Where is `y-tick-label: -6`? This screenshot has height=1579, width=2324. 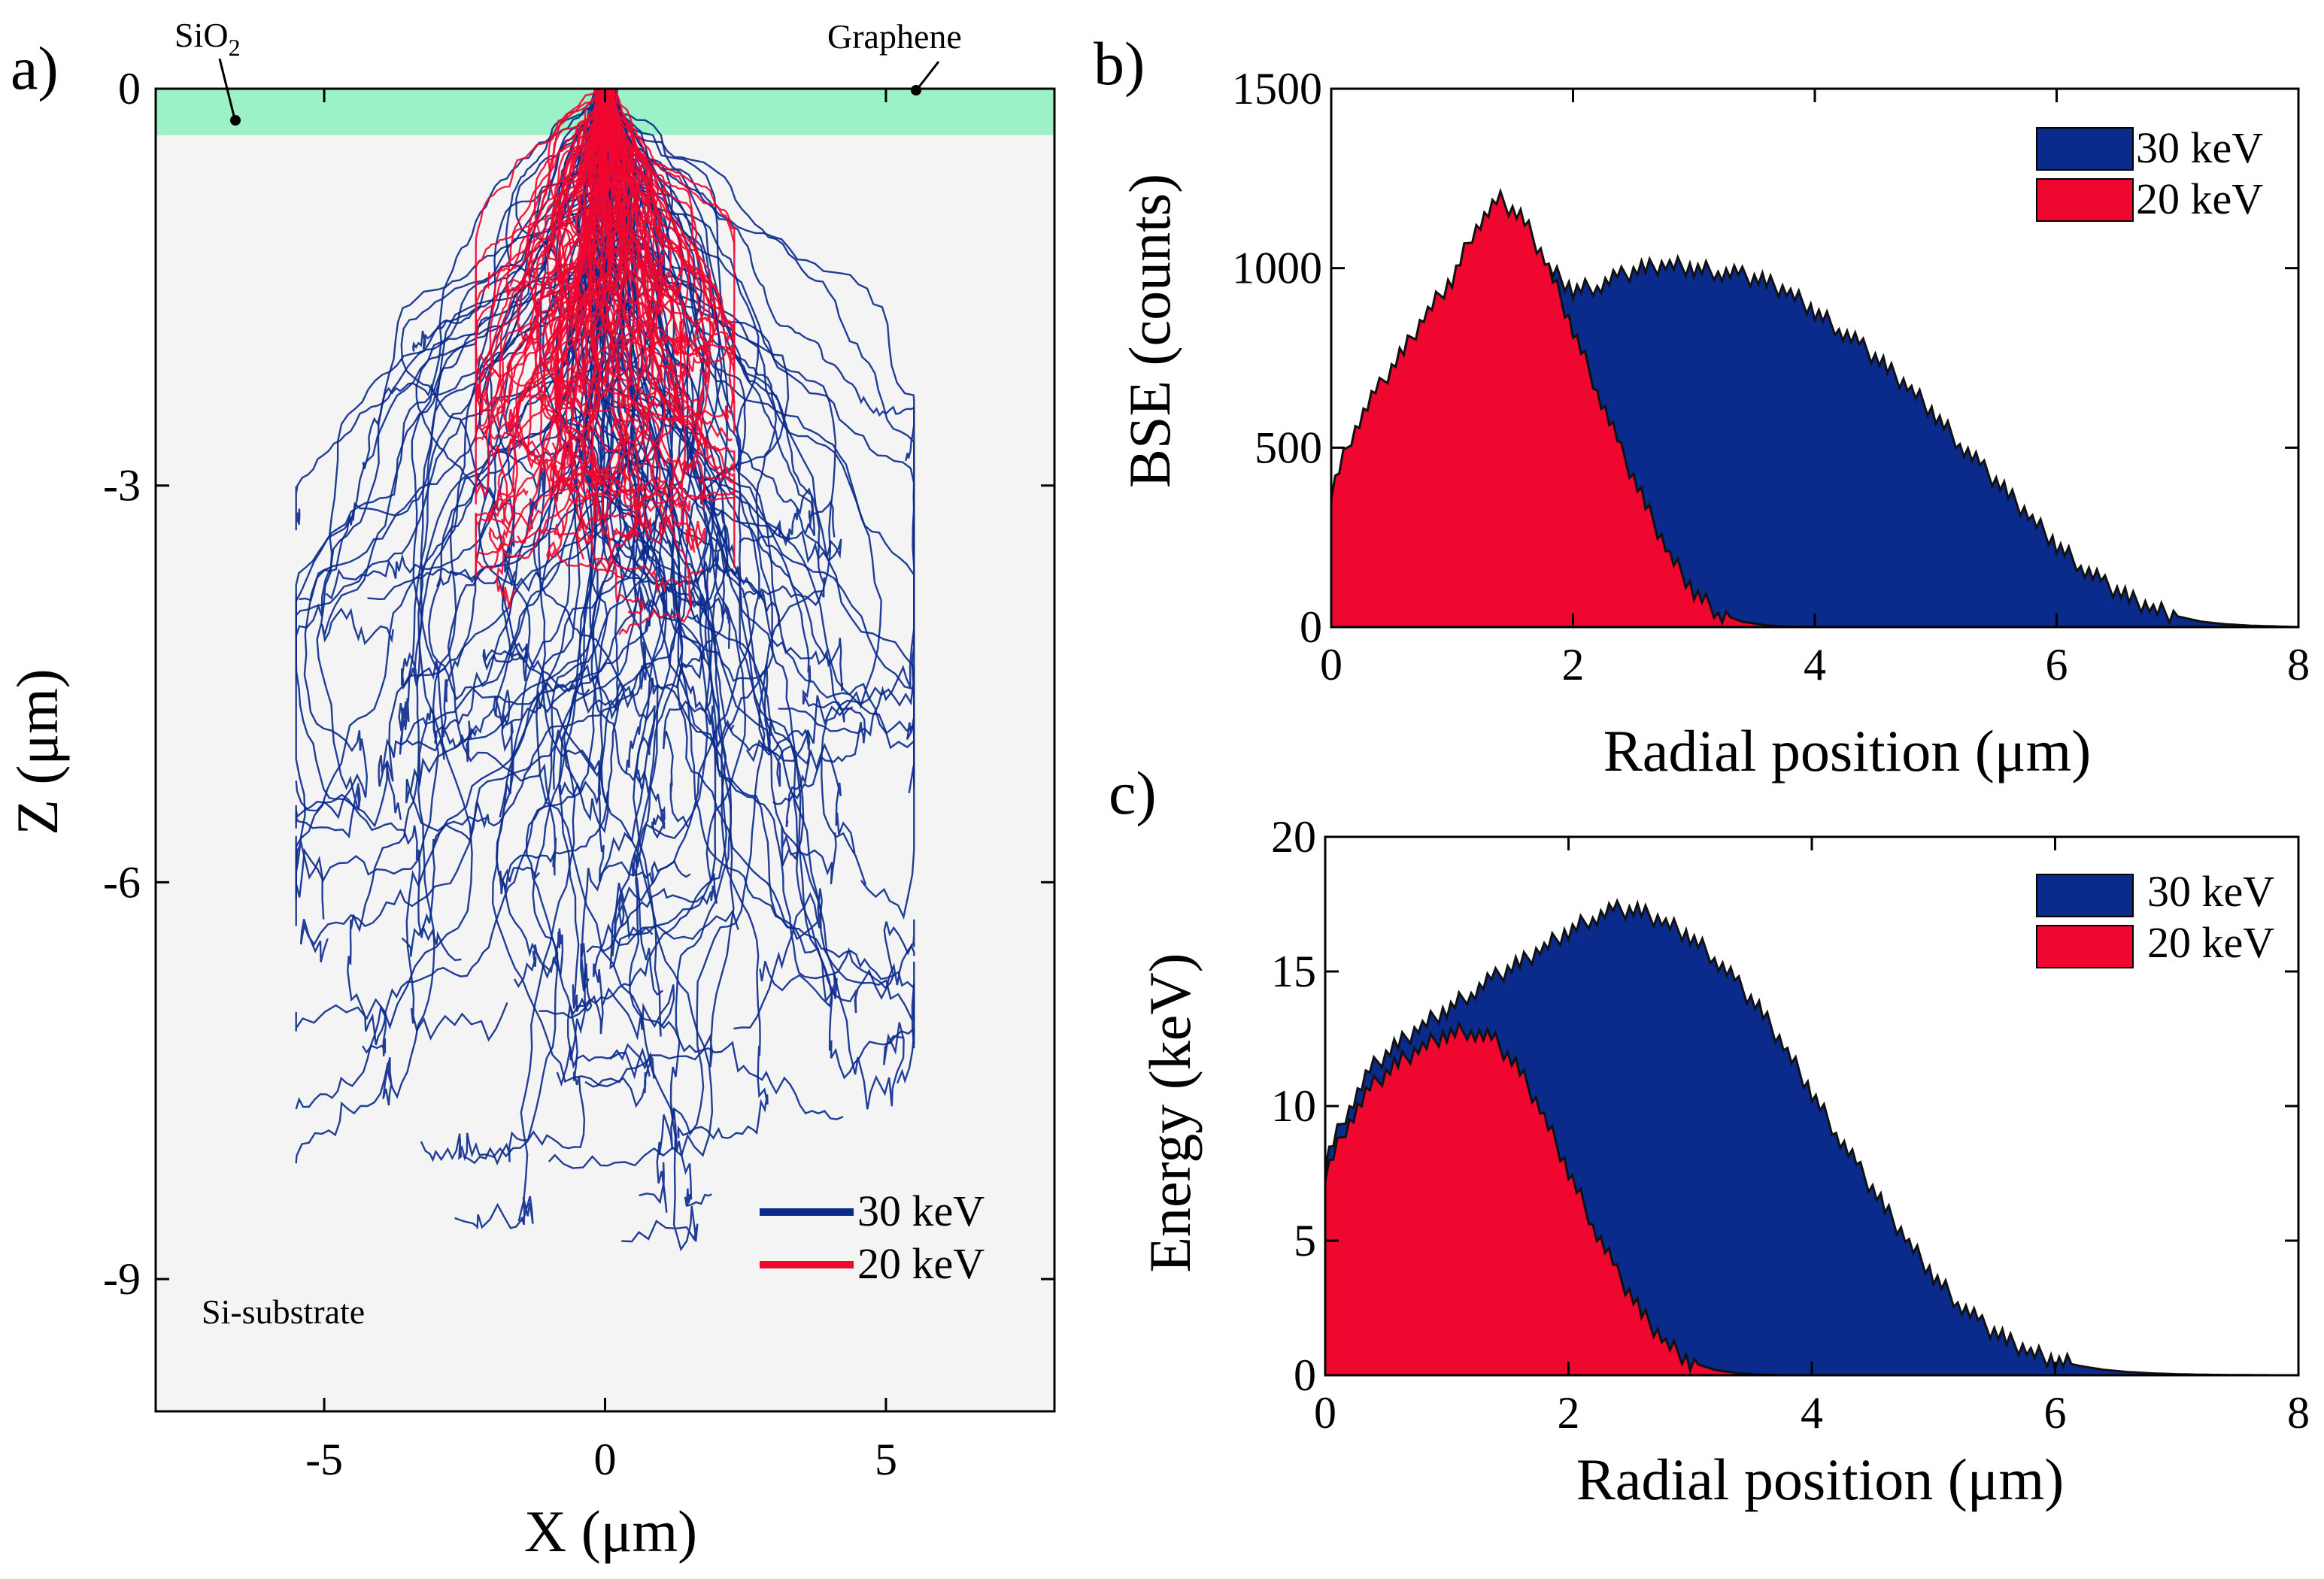 y-tick-label: -6 is located at coordinates (122, 882).